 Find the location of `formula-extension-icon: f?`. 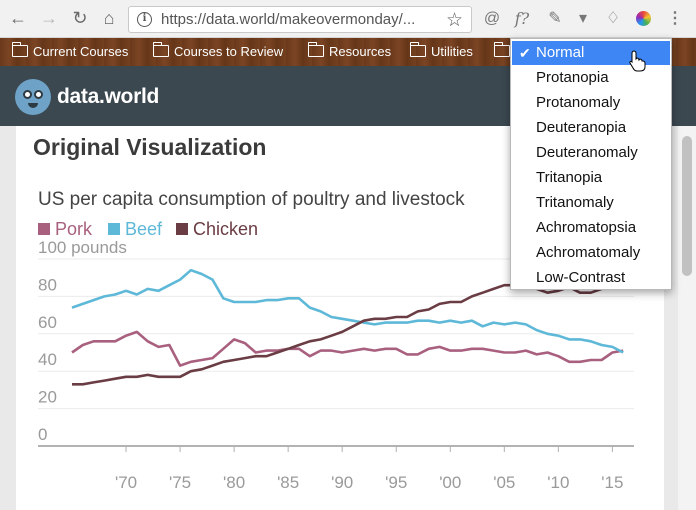

formula-extension-icon: f? is located at coordinates (522, 18).